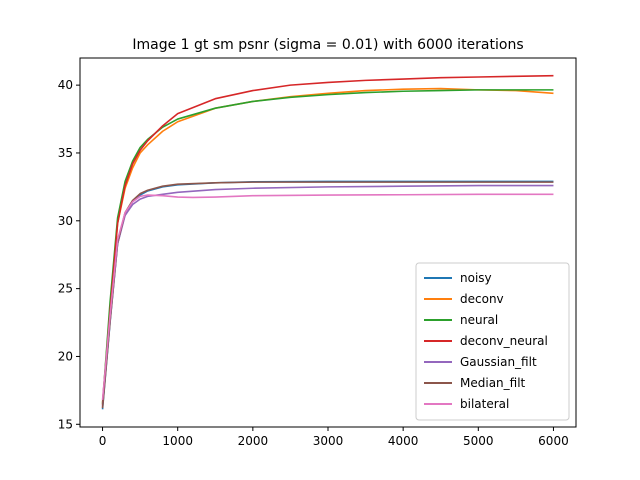 This screenshot has width=640, height=480. I want to click on x-tick-label: 3000, so click(328, 441).